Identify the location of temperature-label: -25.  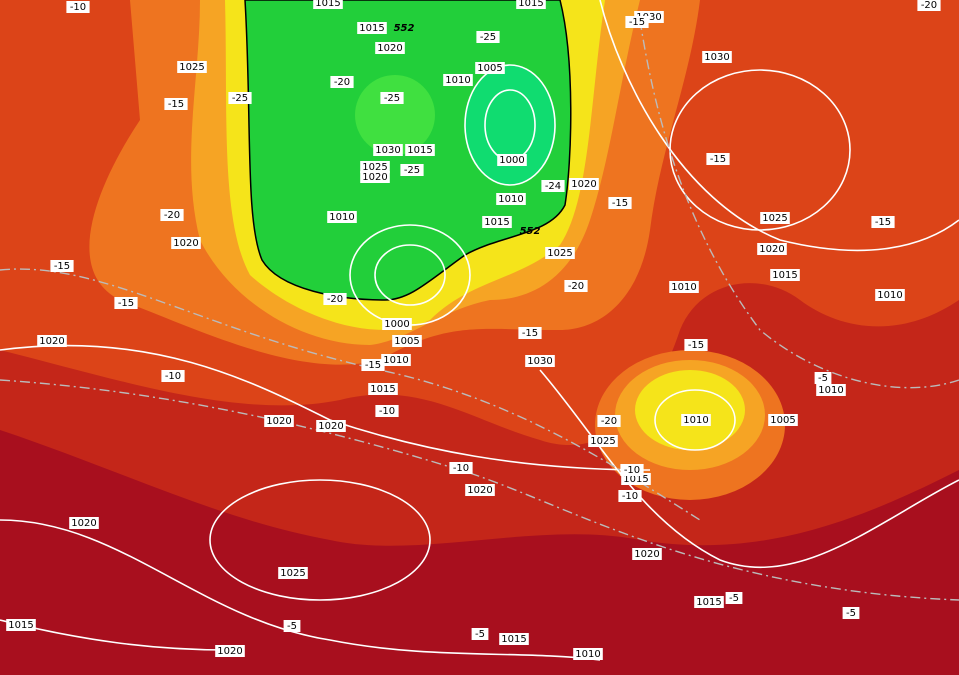
(412, 170).